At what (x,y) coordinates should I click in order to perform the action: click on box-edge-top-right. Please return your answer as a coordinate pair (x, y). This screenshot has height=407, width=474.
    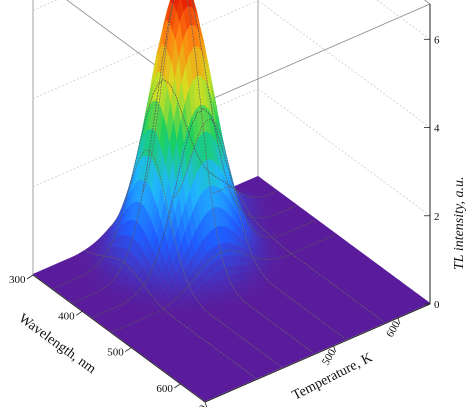
    Looking at the image, I should click on (427, 2).